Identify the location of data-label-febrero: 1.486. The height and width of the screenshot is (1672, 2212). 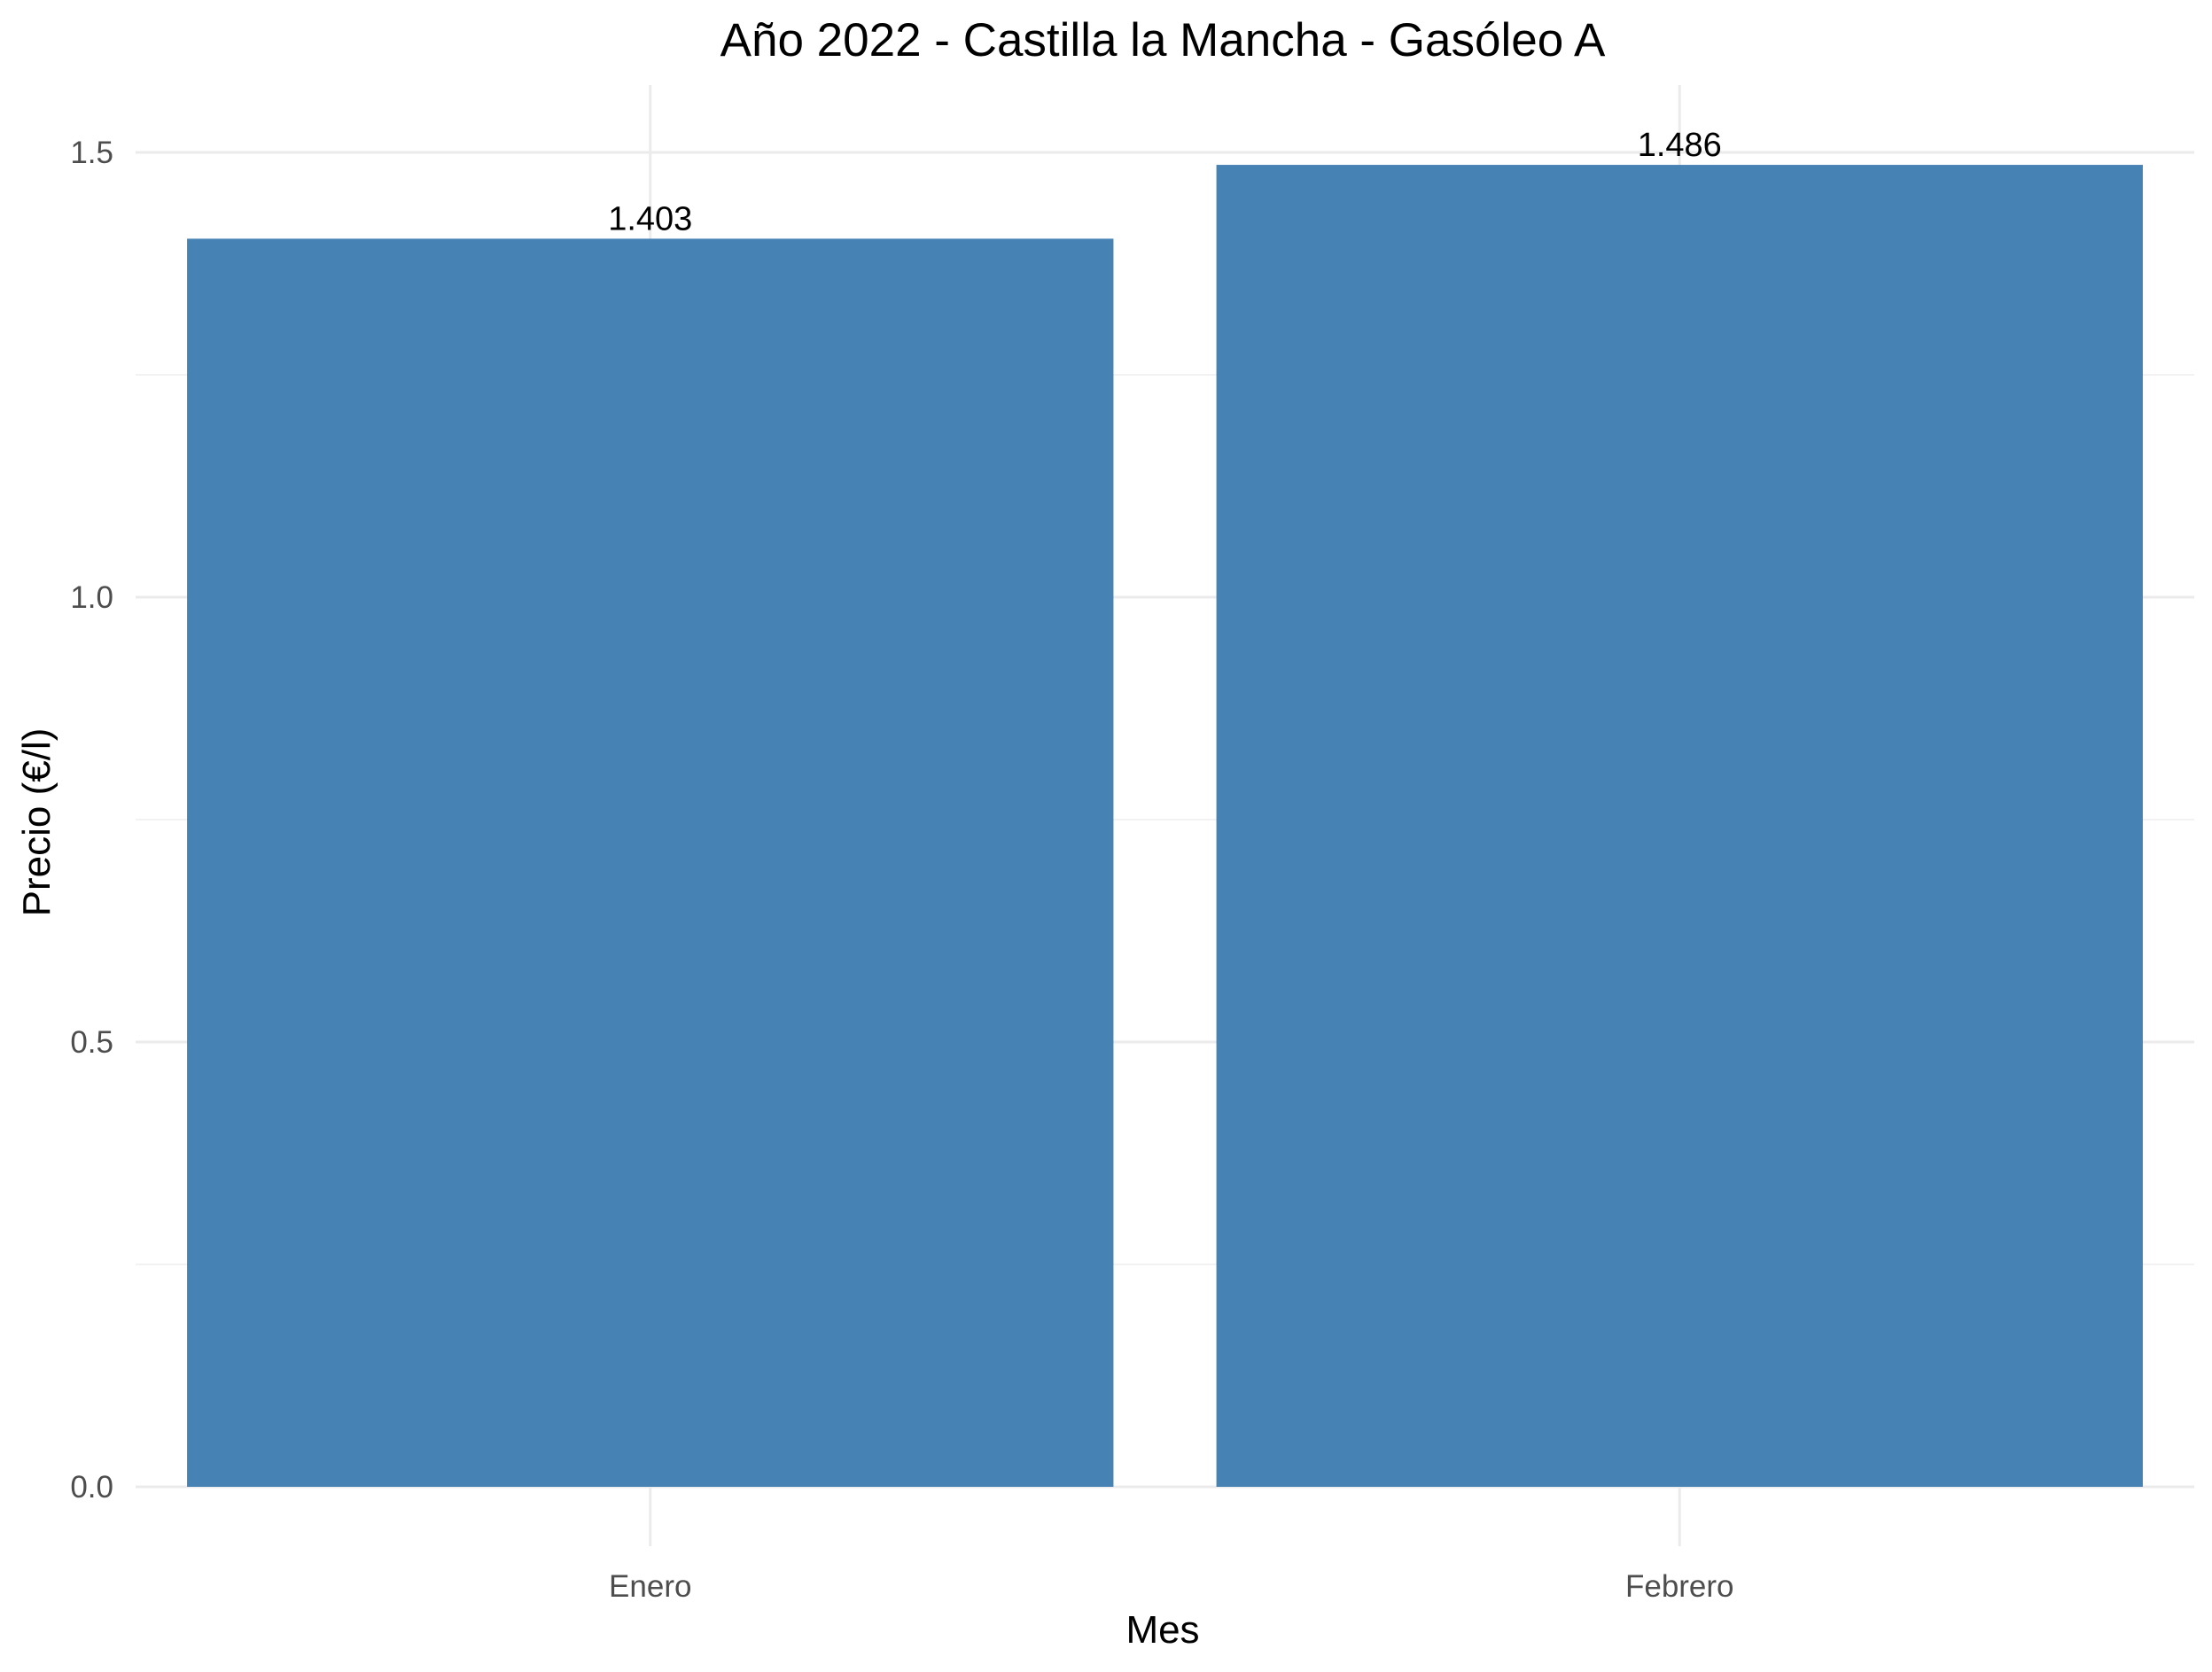
(1680, 145).